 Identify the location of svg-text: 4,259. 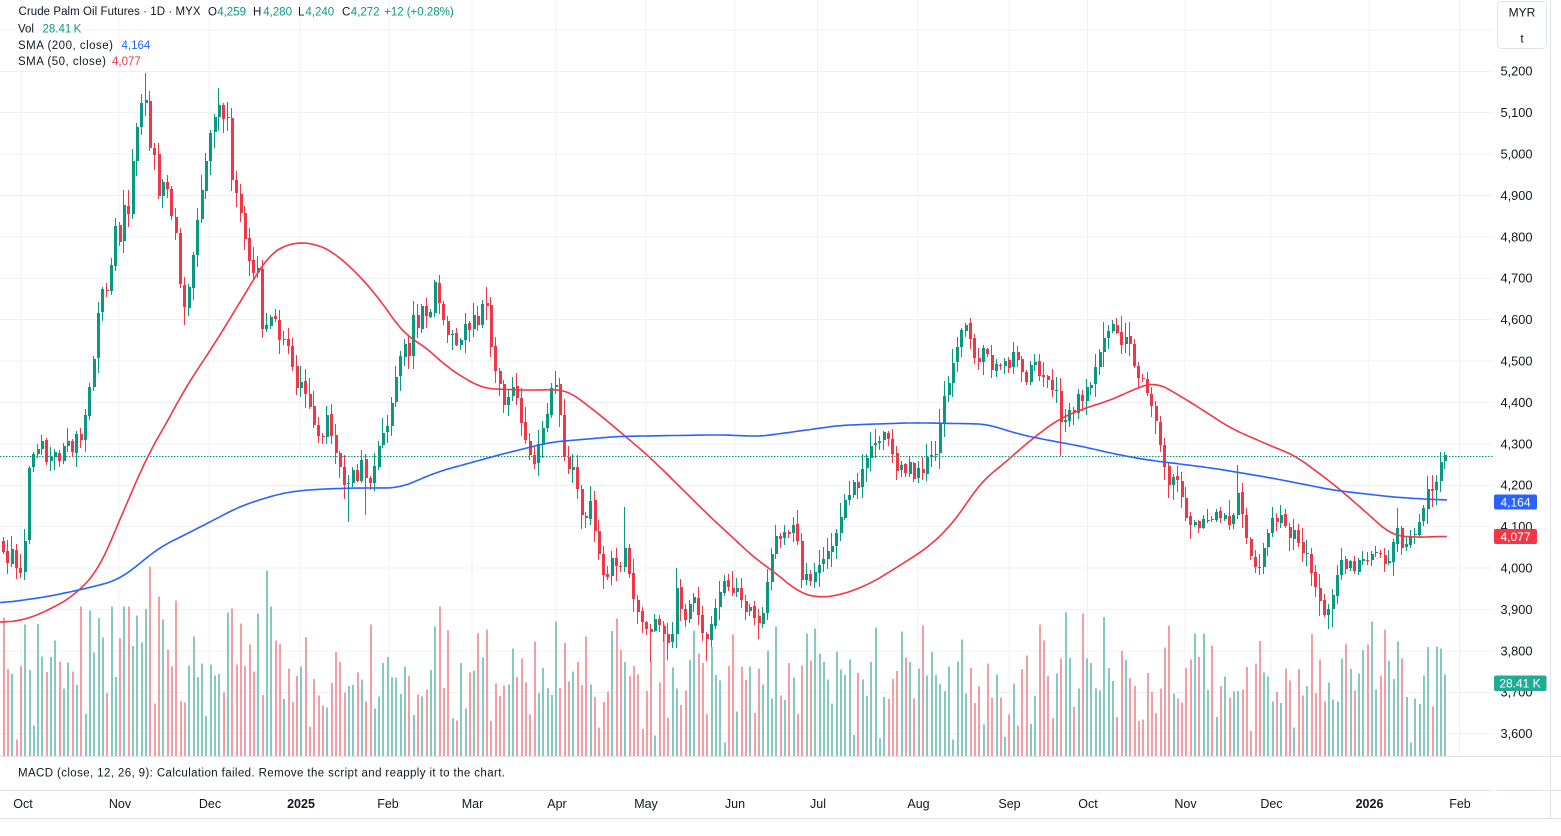
(231, 12).